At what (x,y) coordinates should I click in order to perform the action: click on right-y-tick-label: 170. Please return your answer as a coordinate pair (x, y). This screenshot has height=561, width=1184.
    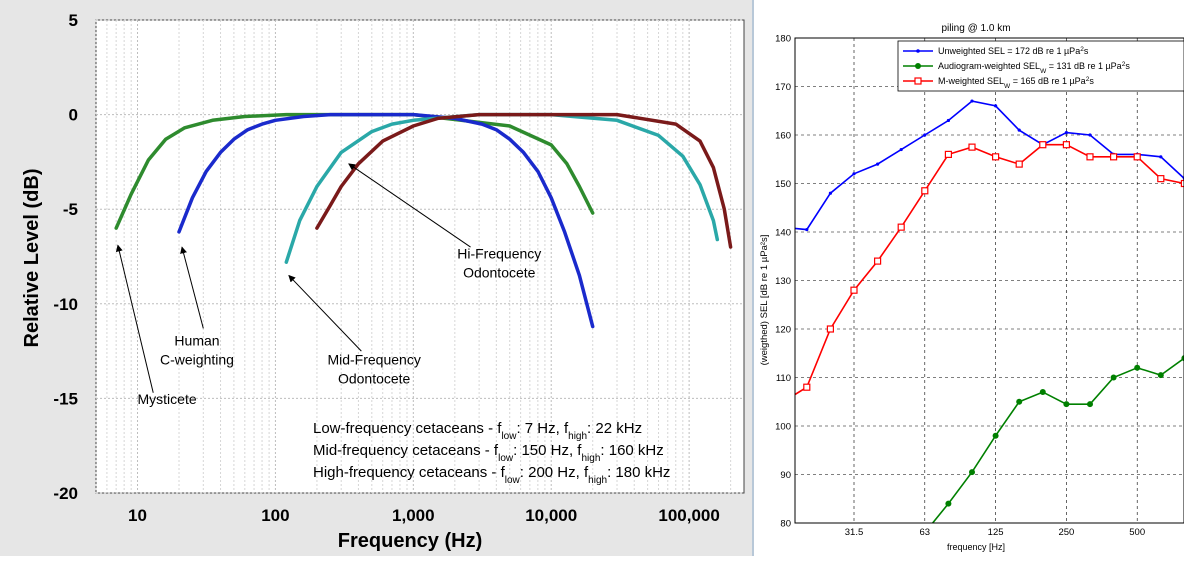
    Looking at the image, I should click on (783, 87).